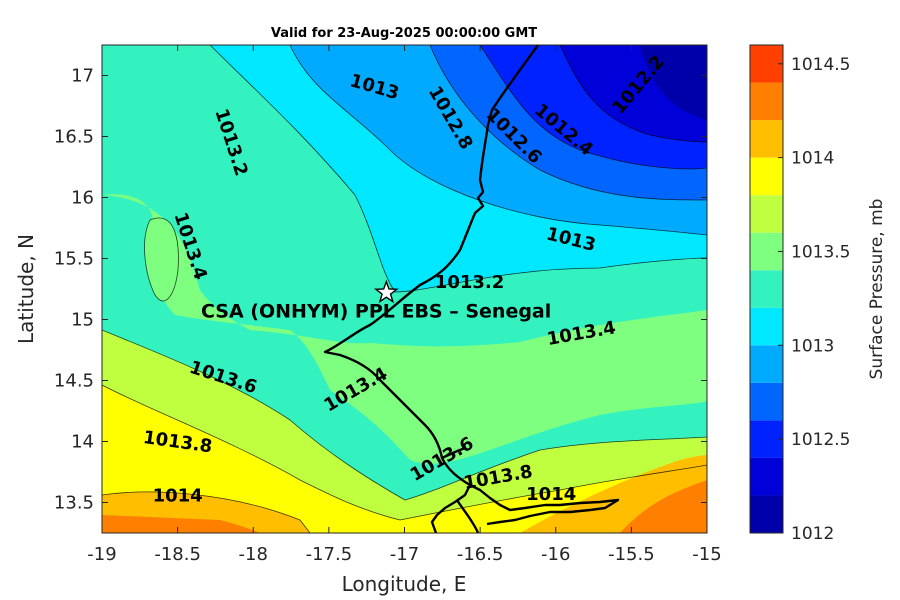  I want to click on x-tick-label: -18.5, so click(177, 554).